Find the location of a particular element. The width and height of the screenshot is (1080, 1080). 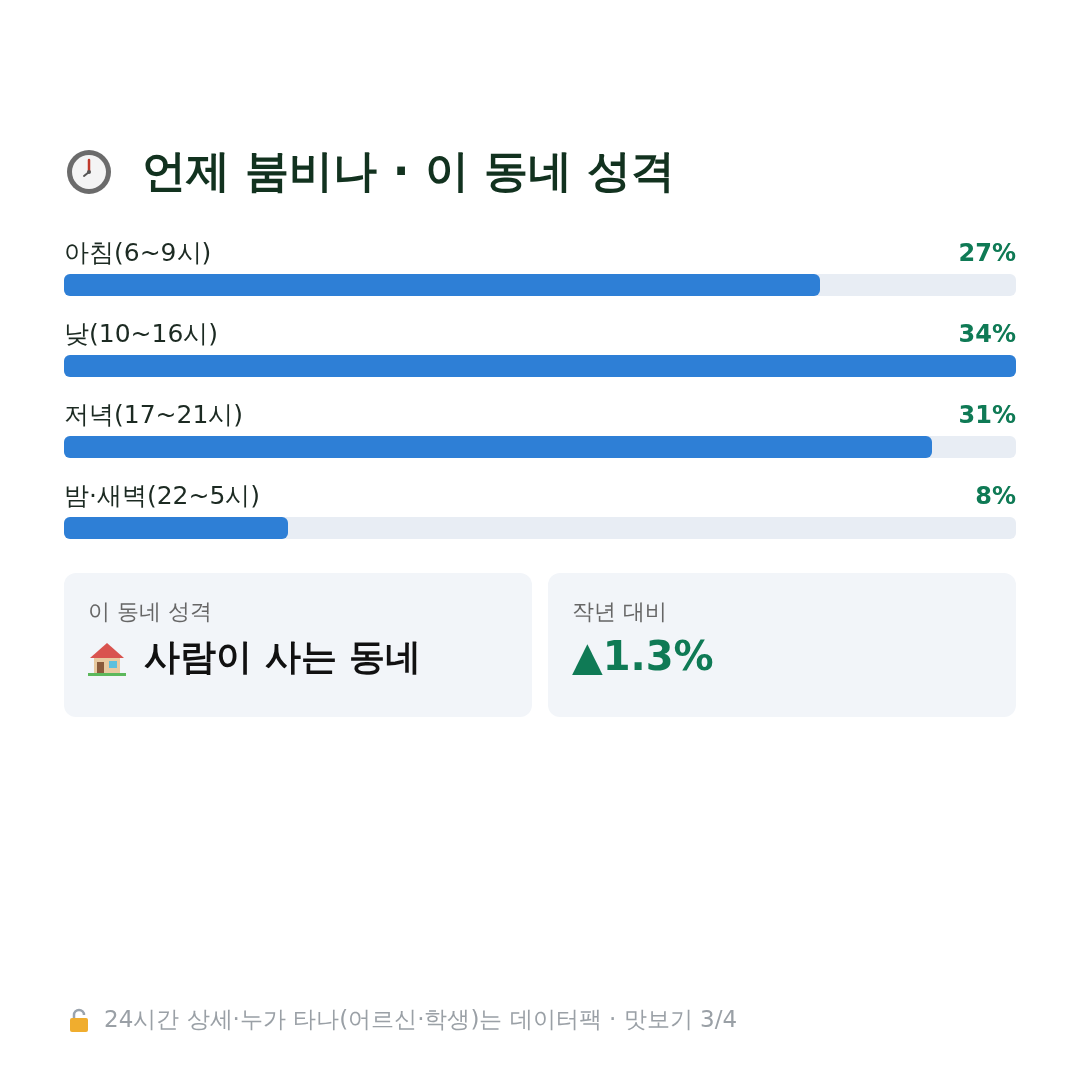

y-tick-label: 저녁(17~21시) is located at coordinates (154, 414).